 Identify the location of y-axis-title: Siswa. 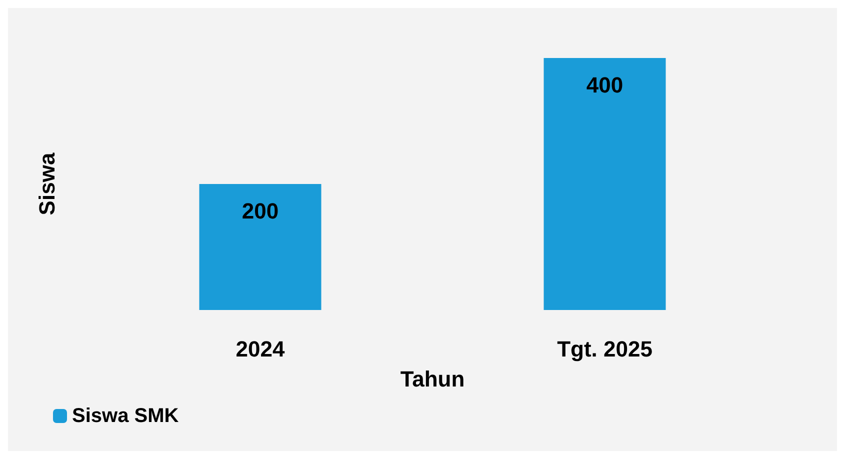
(47, 184).